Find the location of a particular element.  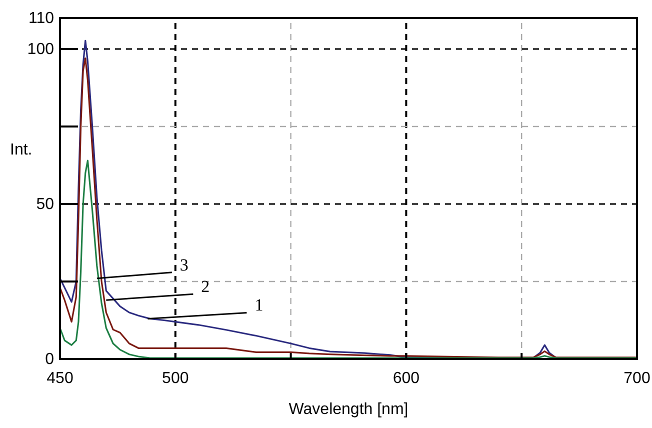

x-tick-label: 600 is located at coordinates (406, 378).